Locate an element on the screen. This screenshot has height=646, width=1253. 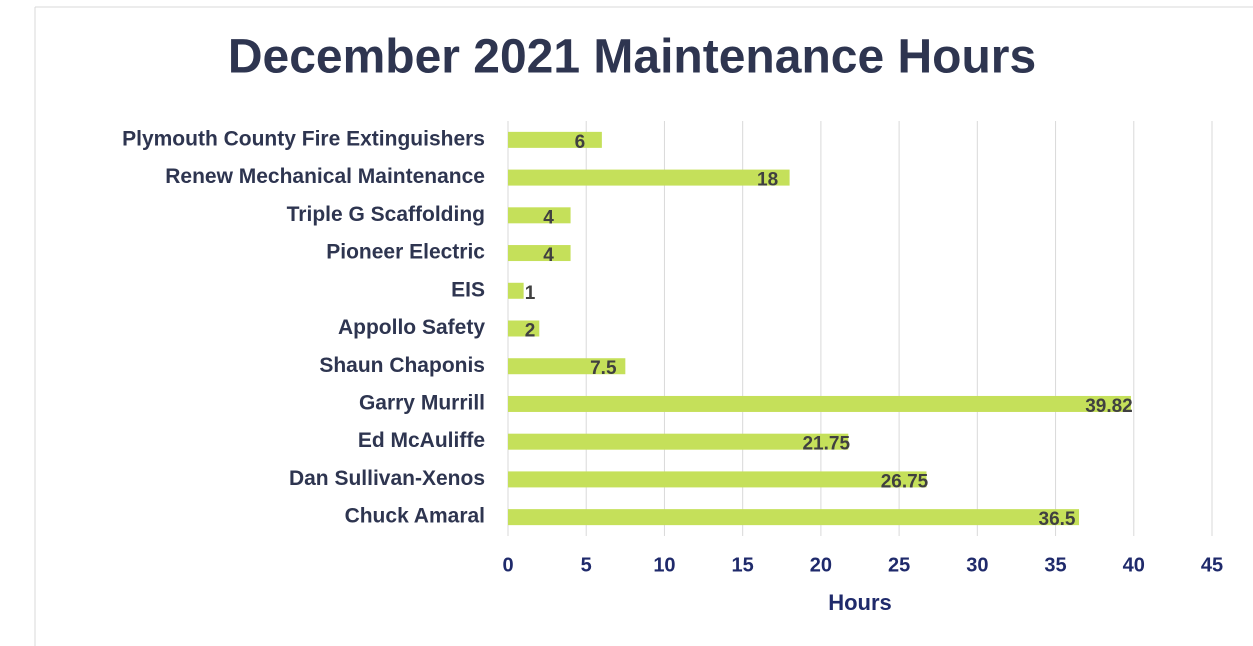
x-tick-label: 20 is located at coordinates (821, 565).